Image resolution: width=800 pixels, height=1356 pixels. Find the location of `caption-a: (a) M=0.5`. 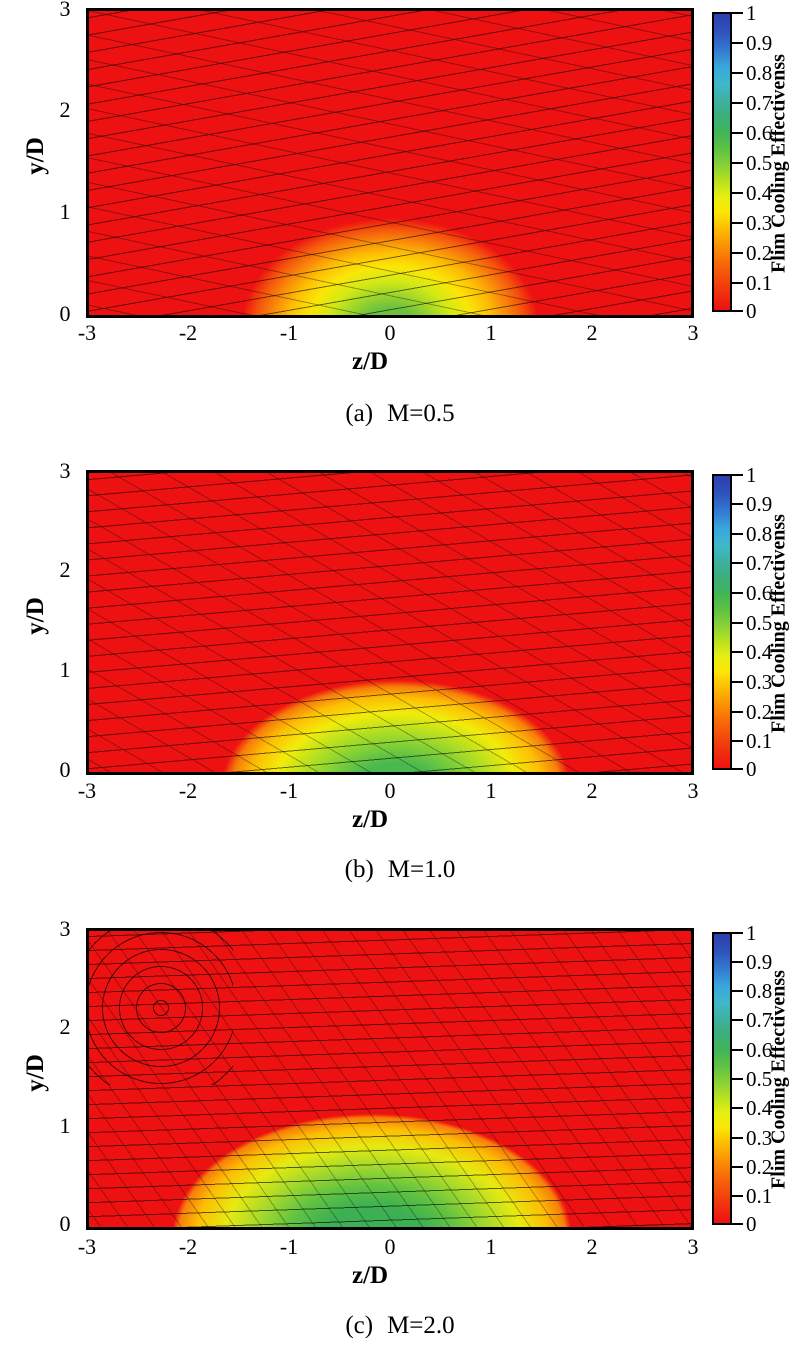

caption-a: (a) M=0.5 is located at coordinates (400, 414).